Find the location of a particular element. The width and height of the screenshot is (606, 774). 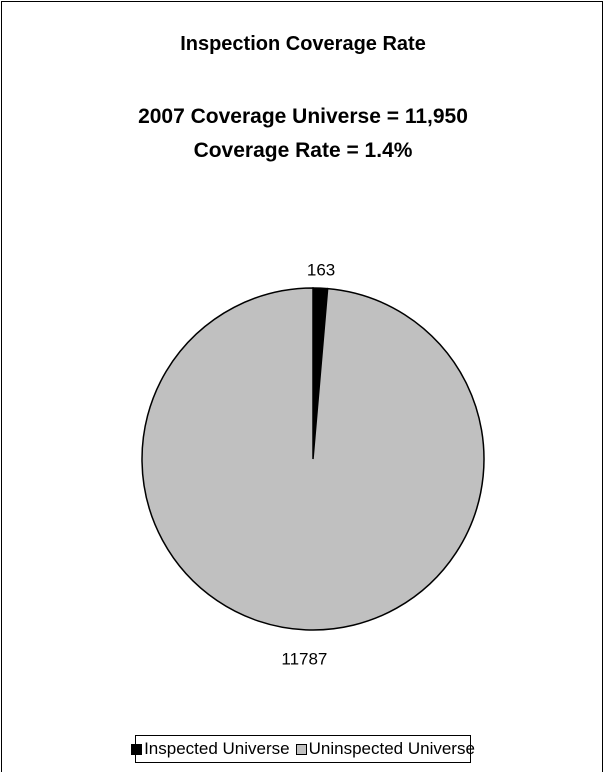

data-label-inspected: 163 is located at coordinates (321, 270).